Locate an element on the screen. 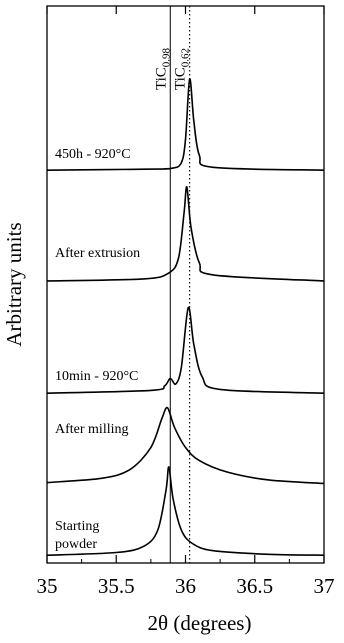 Image resolution: width=344 pixels, height=643 pixels. x-tick-label-3: 36.5 is located at coordinates (254, 586).